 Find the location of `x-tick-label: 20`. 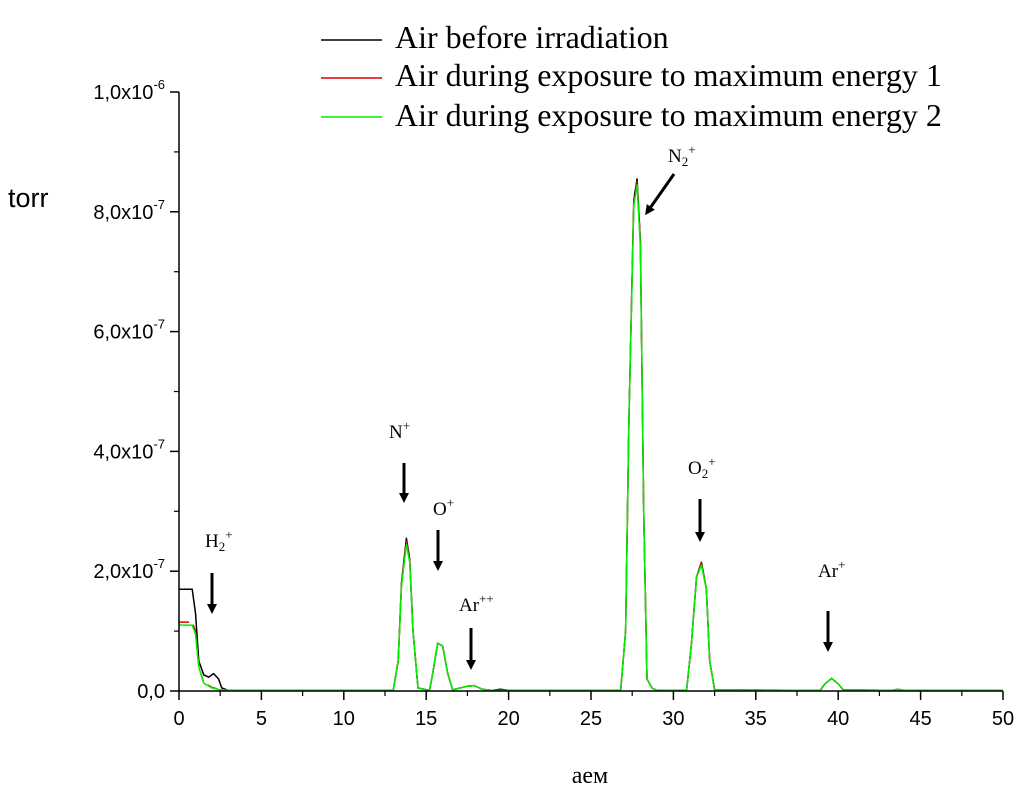

x-tick-label: 20 is located at coordinates (508, 719).